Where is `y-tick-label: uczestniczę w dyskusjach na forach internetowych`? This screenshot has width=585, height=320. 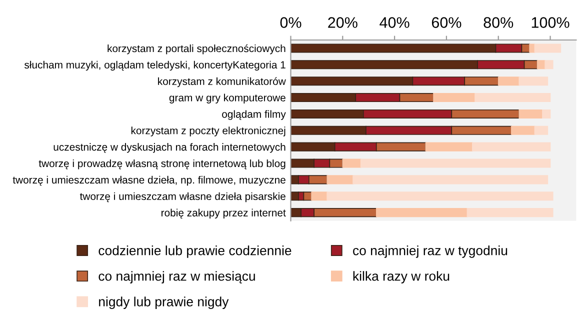 y-tick-label: uczestniczę w dyskusjach na forach internetowych is located at coordinates (170, 148).